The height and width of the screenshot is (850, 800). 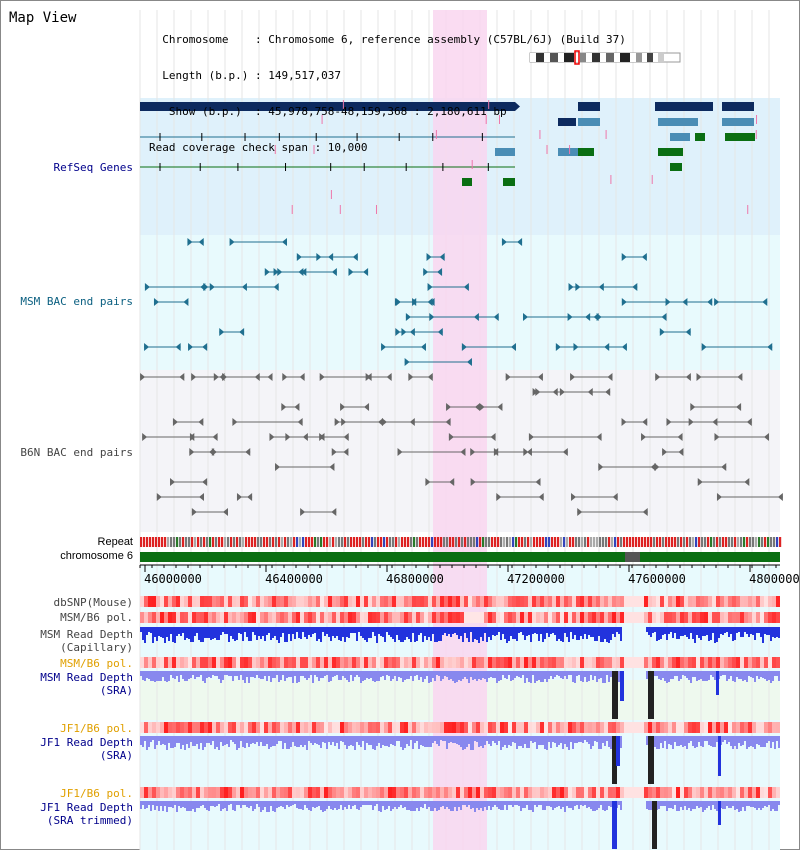 I want to click on track-label-msm-b6-pol-1: MSM/B6 pol., so click(x=96, y=617).